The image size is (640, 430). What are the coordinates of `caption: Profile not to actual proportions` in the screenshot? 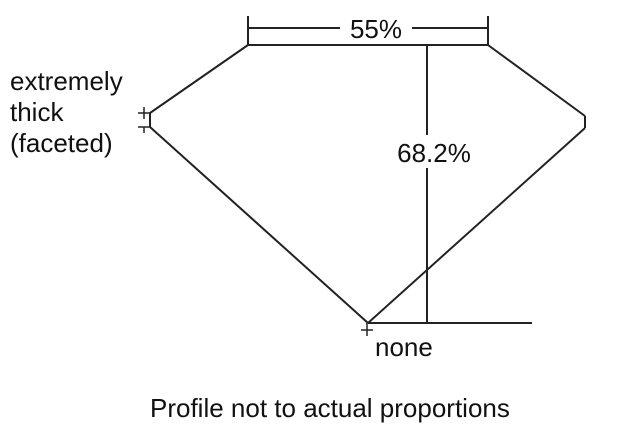 It's located at (330, 408).